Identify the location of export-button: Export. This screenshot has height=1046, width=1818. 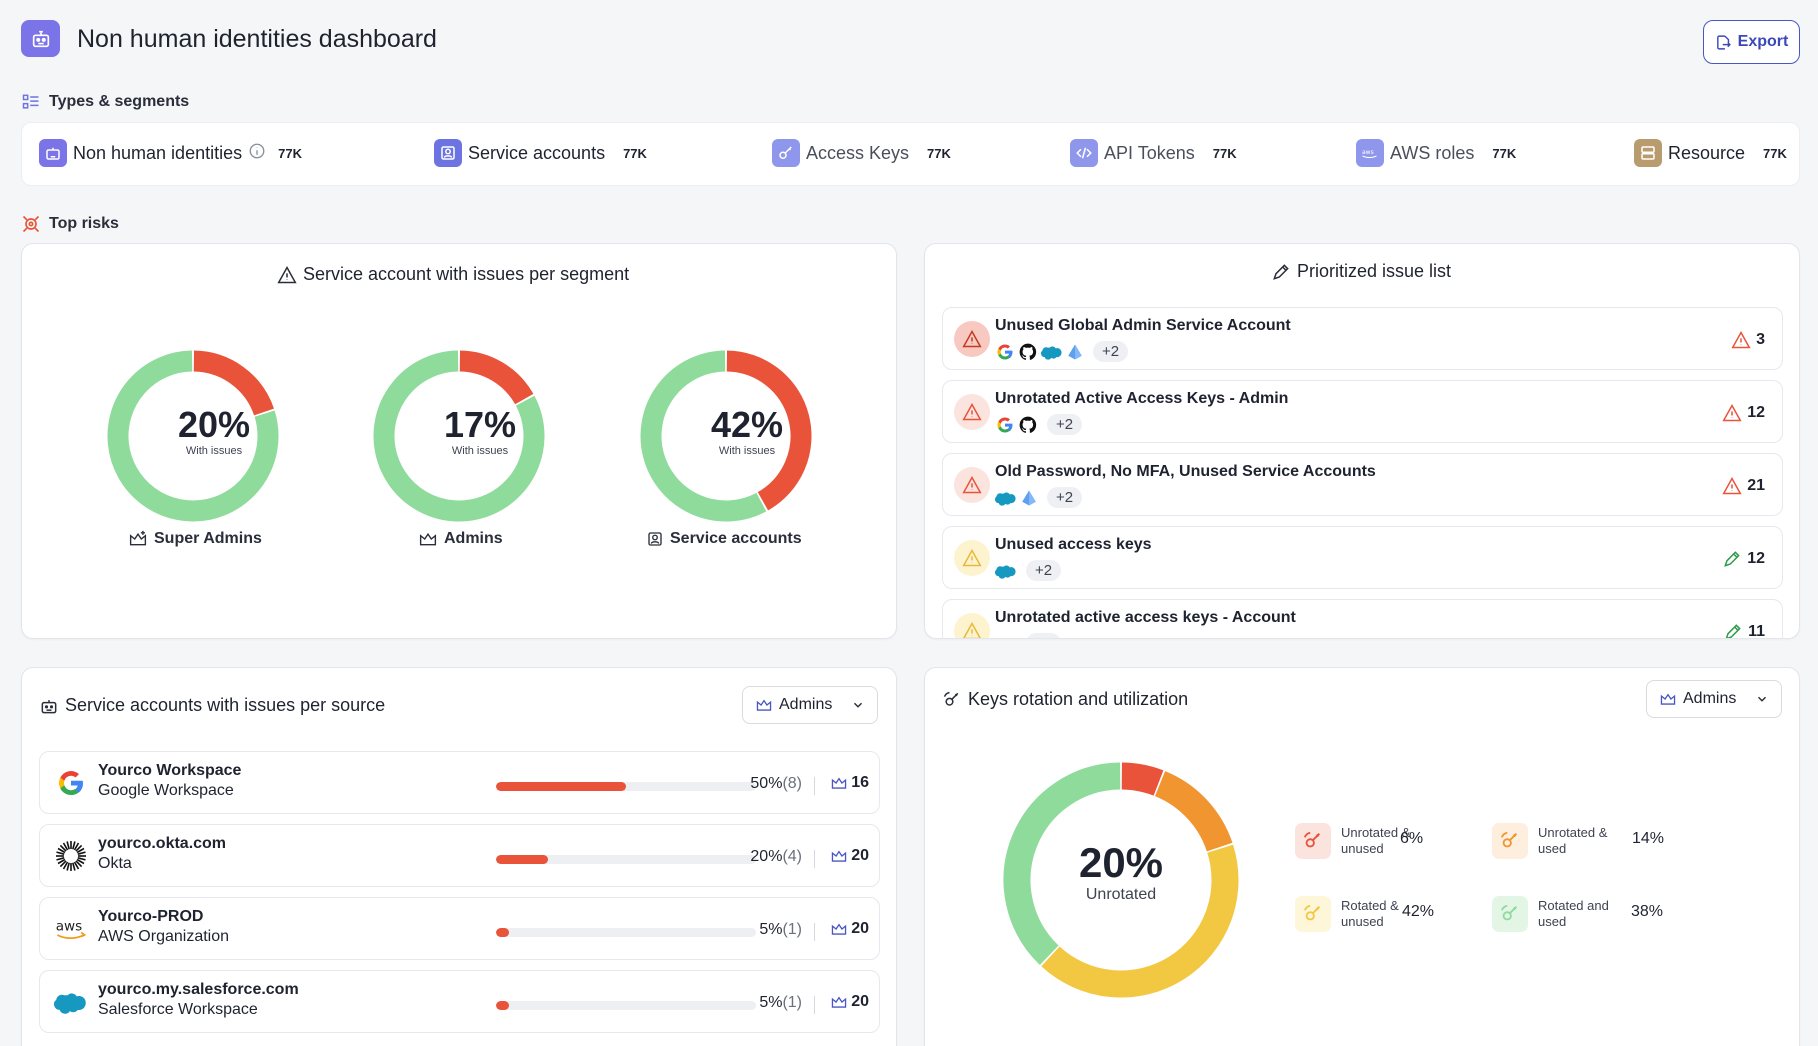
(1751, 42).